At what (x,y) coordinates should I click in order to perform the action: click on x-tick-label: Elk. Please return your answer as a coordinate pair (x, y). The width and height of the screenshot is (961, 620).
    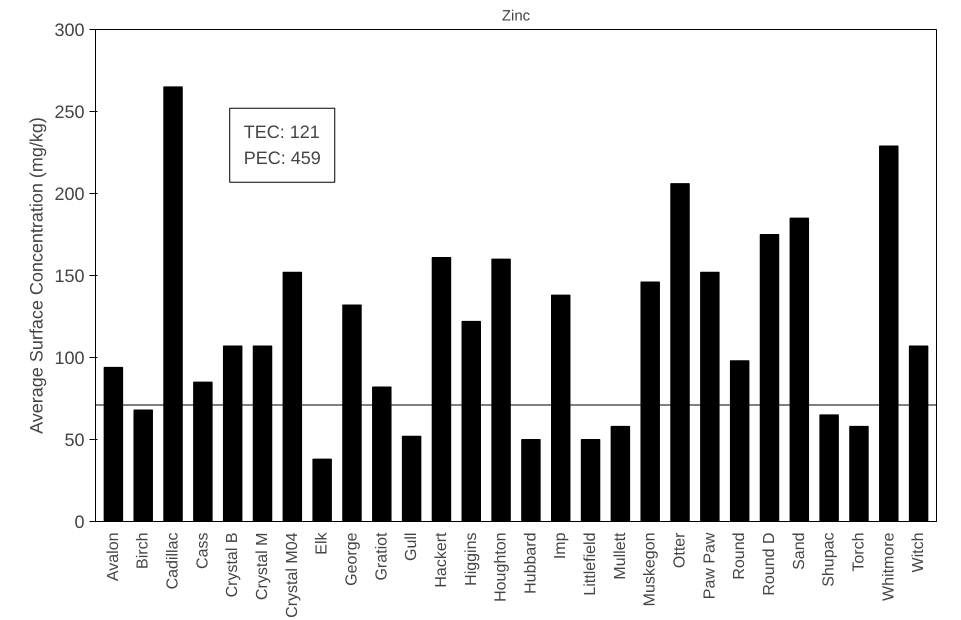
    Looking at the image, I should click on (322, 543).